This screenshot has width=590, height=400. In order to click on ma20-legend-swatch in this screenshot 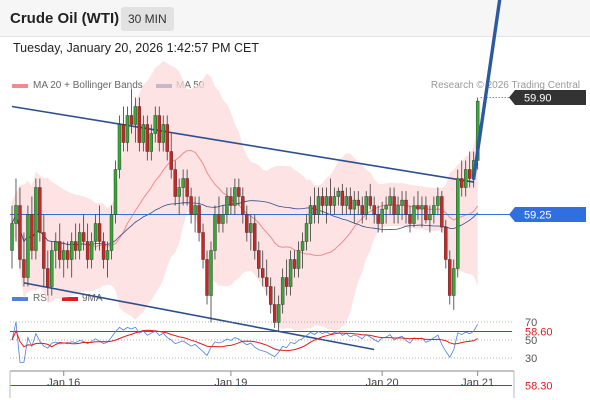, I will do `click(20, 86)`.